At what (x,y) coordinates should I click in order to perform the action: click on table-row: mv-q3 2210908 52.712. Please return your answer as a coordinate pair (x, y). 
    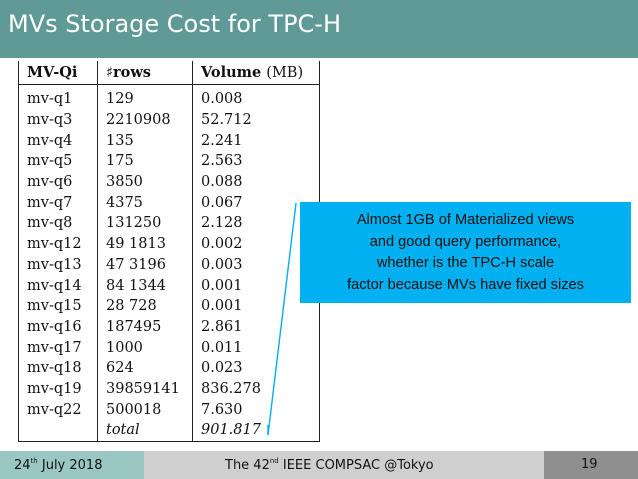
    Looking at the image, I should click on (169, 120).